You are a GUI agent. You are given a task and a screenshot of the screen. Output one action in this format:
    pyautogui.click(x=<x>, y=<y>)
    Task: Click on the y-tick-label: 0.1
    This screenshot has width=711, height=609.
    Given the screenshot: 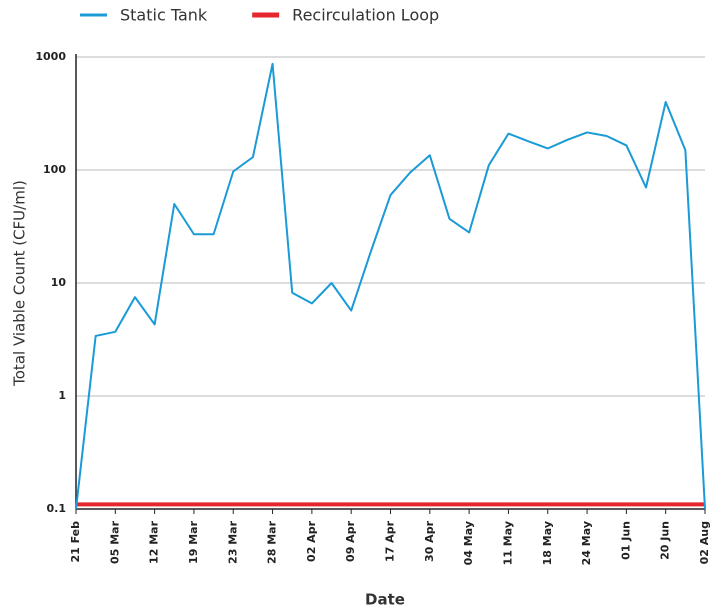 What is the action you would take?
    pyautogui.click(x=57, y=508)
    